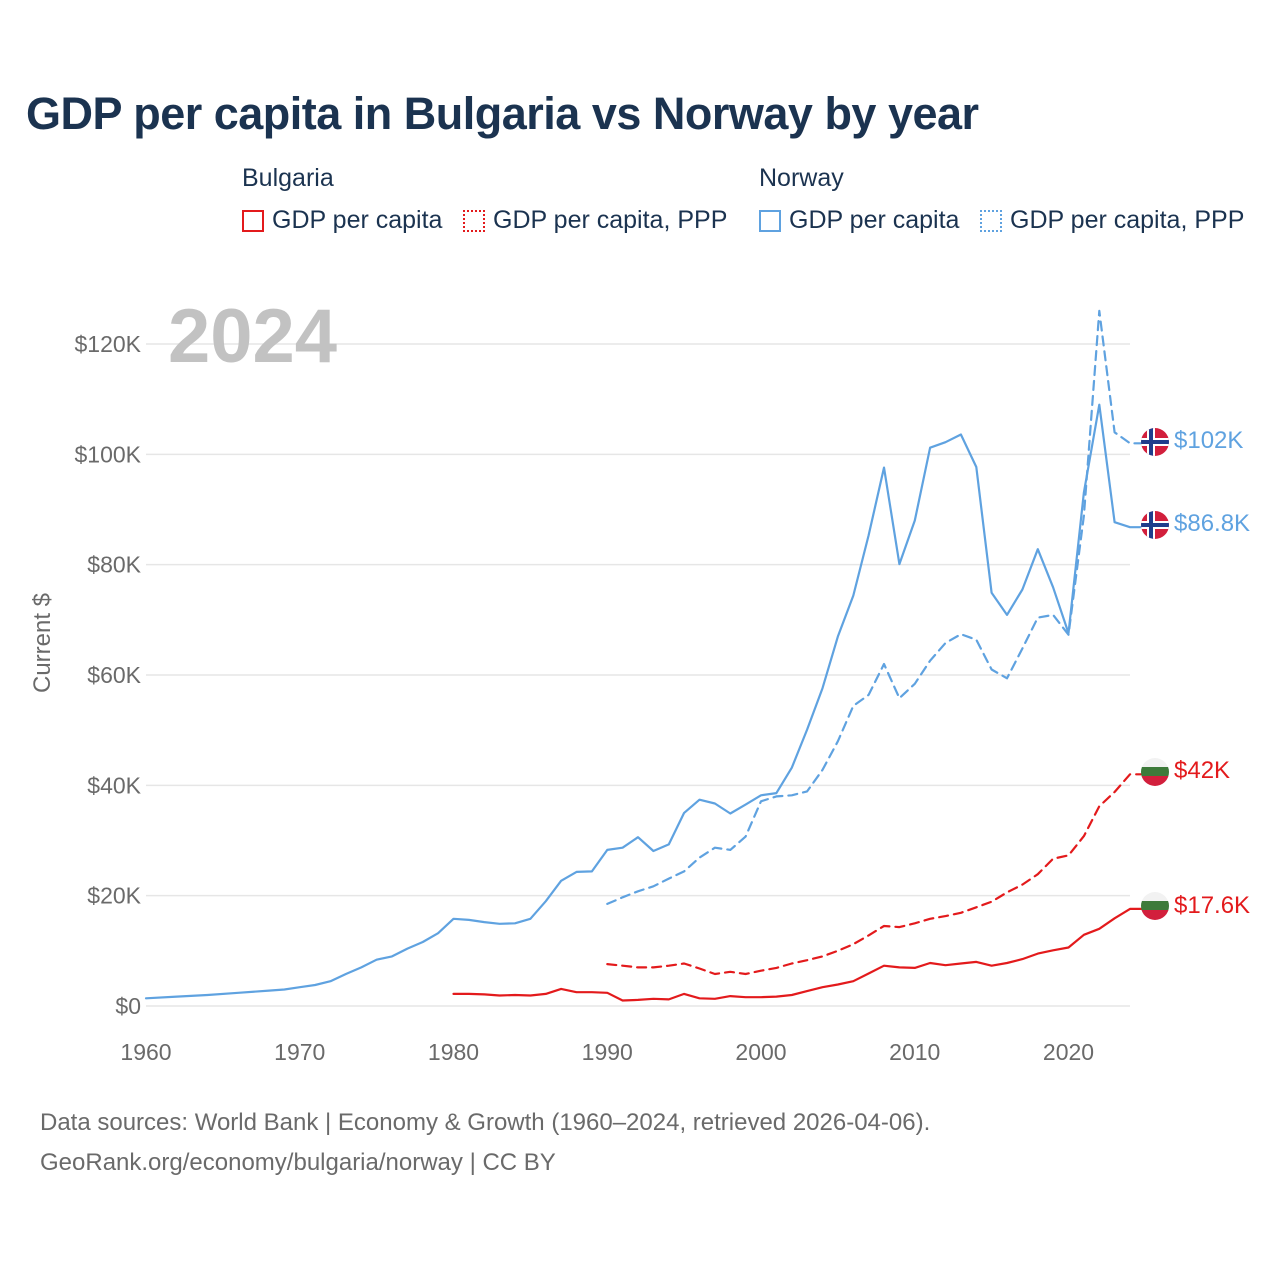 The image size is (1280, 1280). What do you see at coordinates (114, 675) in the screenshot?
I see `y-tick-label: $60K` at bounding box center [114, 675].